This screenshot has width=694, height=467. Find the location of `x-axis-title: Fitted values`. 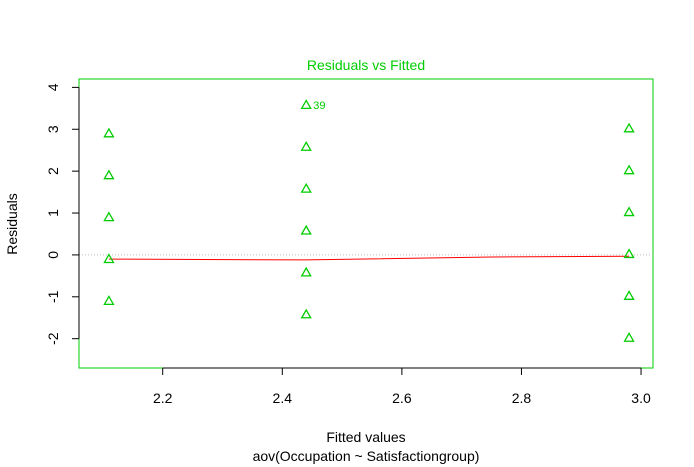

x-axis-title: Fitted values is located at coordinates (365, 437).